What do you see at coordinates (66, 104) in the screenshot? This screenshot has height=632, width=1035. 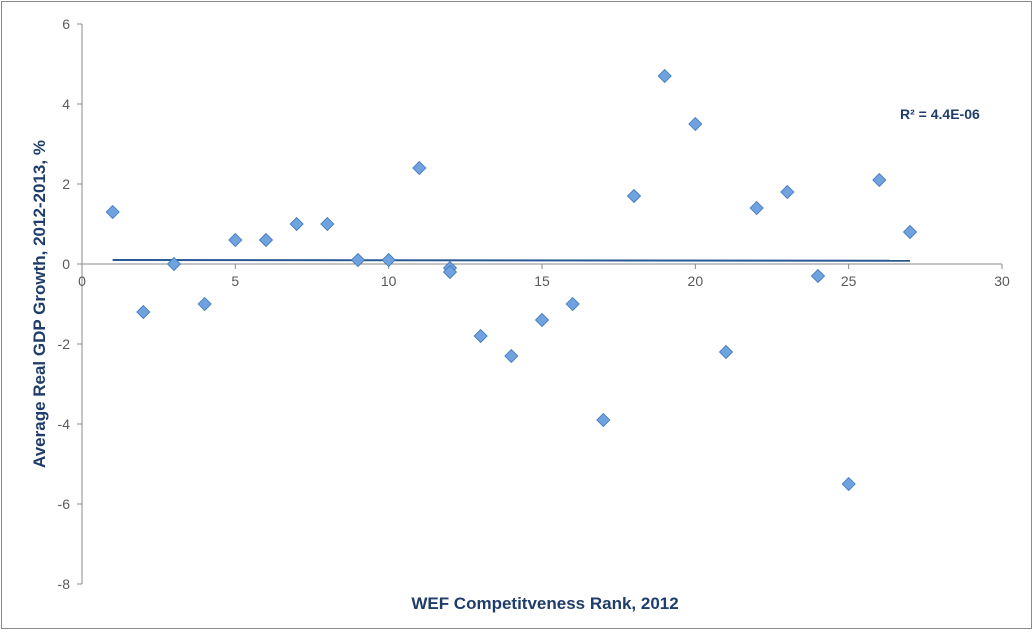 I see `y-tick-label: 4` at bounding box center [66, 104].